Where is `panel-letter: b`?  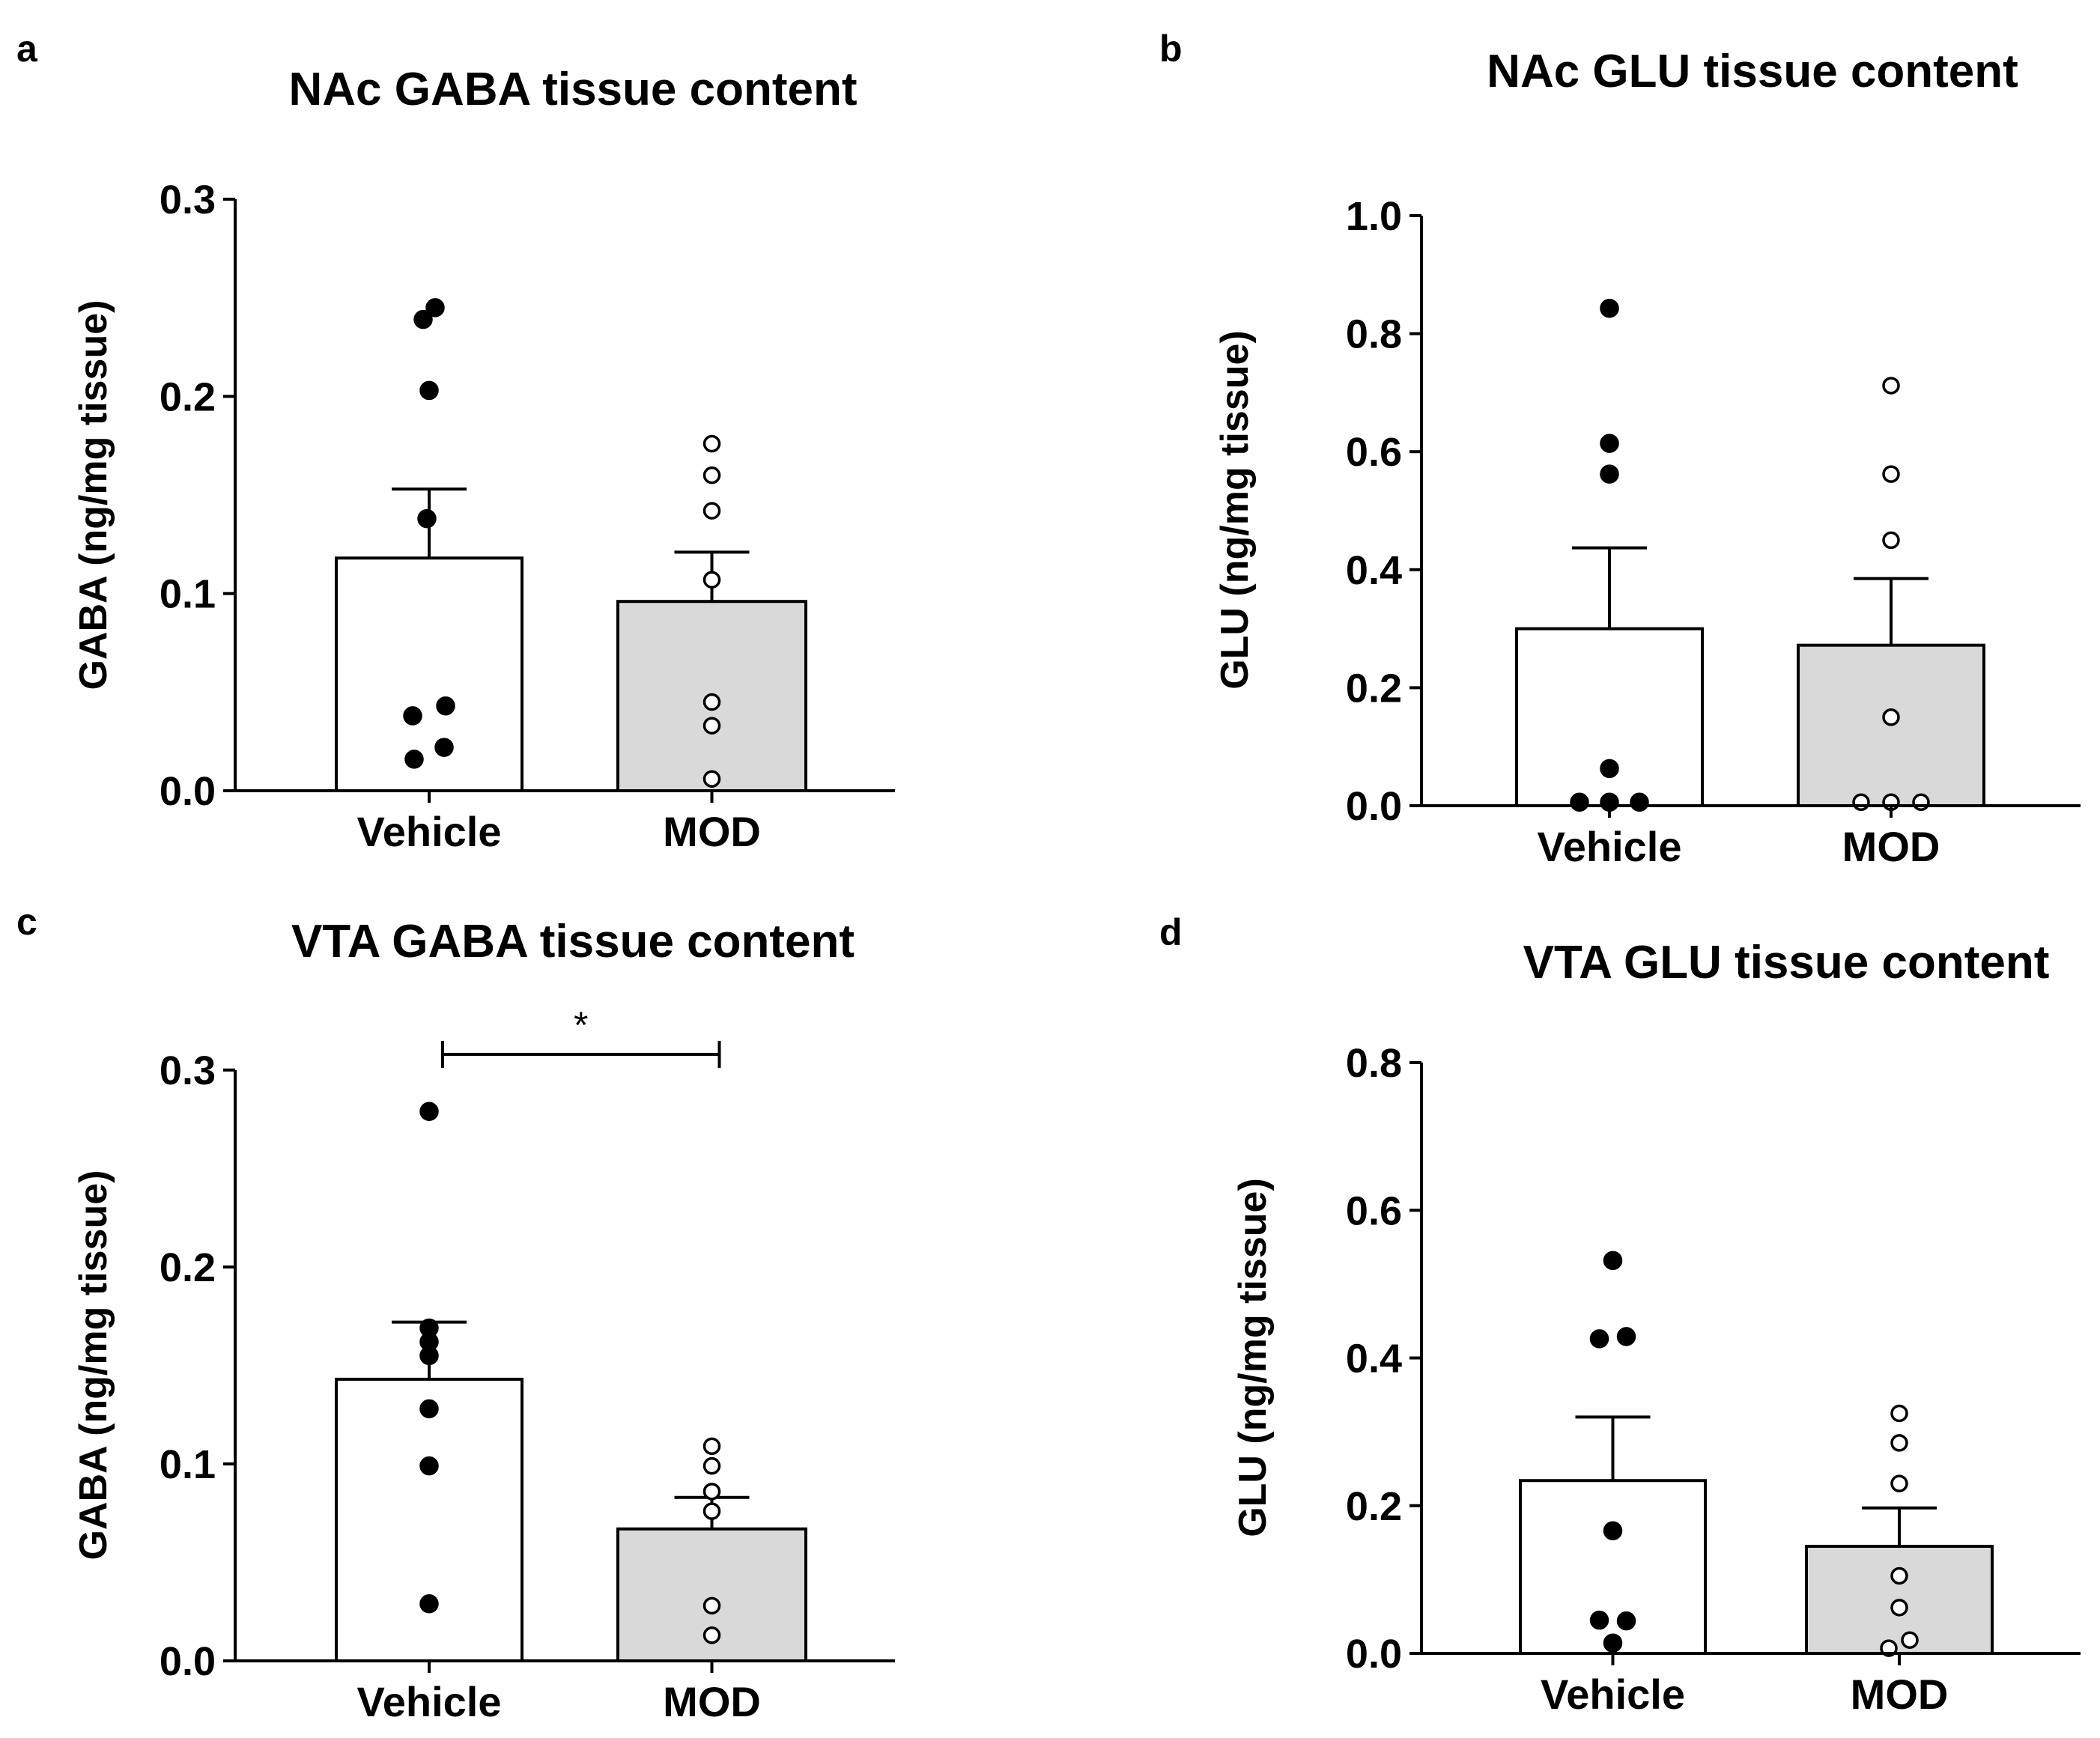 panel-letter: b is located at coordinates (1171, 49).